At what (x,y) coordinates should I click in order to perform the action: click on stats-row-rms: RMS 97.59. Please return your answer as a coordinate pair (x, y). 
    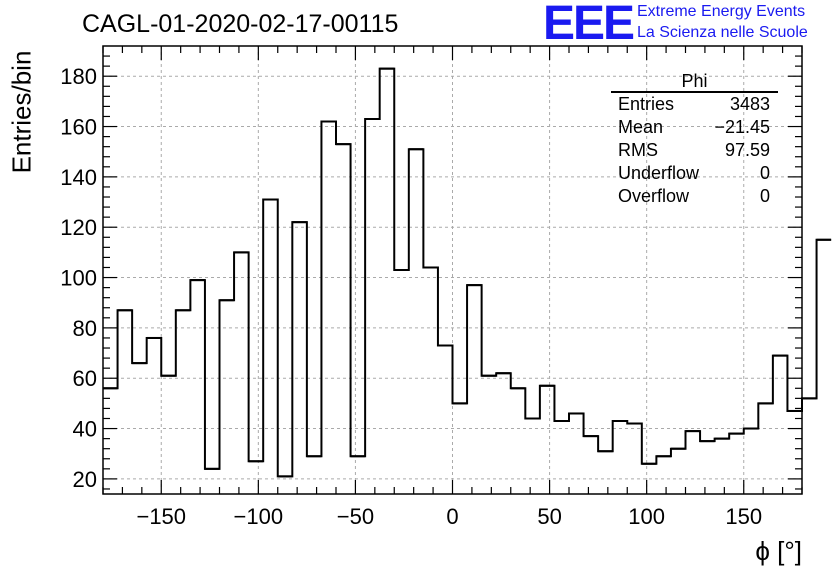
    Looking at the image, I should click on (694, 150).